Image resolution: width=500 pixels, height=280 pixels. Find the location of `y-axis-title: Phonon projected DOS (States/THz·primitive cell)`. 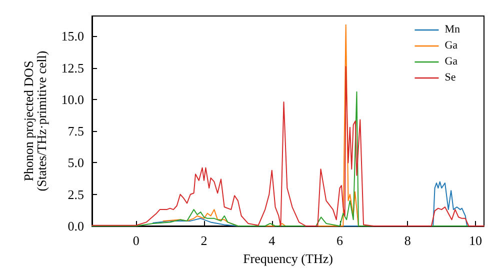

y-axis-title: Phonon projected DOS (States/THz·primitive cell) is located at coordinates (35, 121).